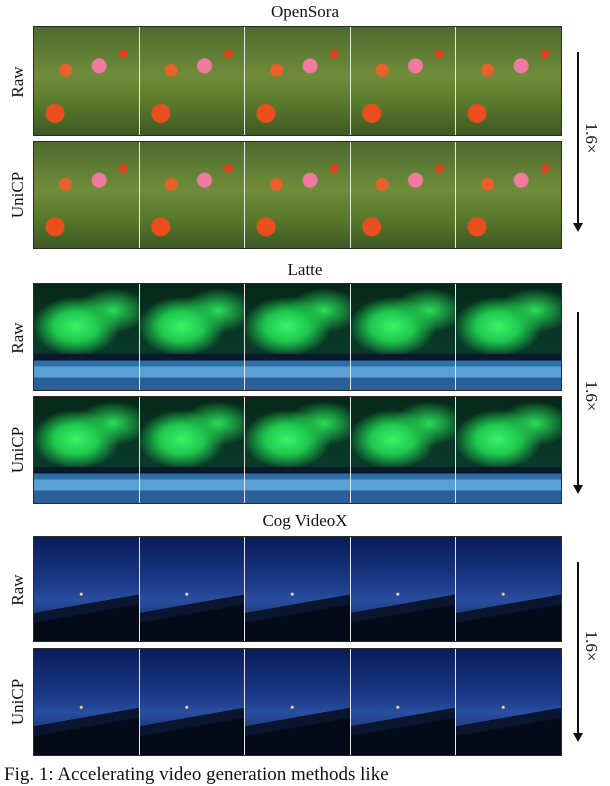 This screenshot has width=610, height=786. I want to click on group-title-opensora: OpenSora, so click(305, 11).